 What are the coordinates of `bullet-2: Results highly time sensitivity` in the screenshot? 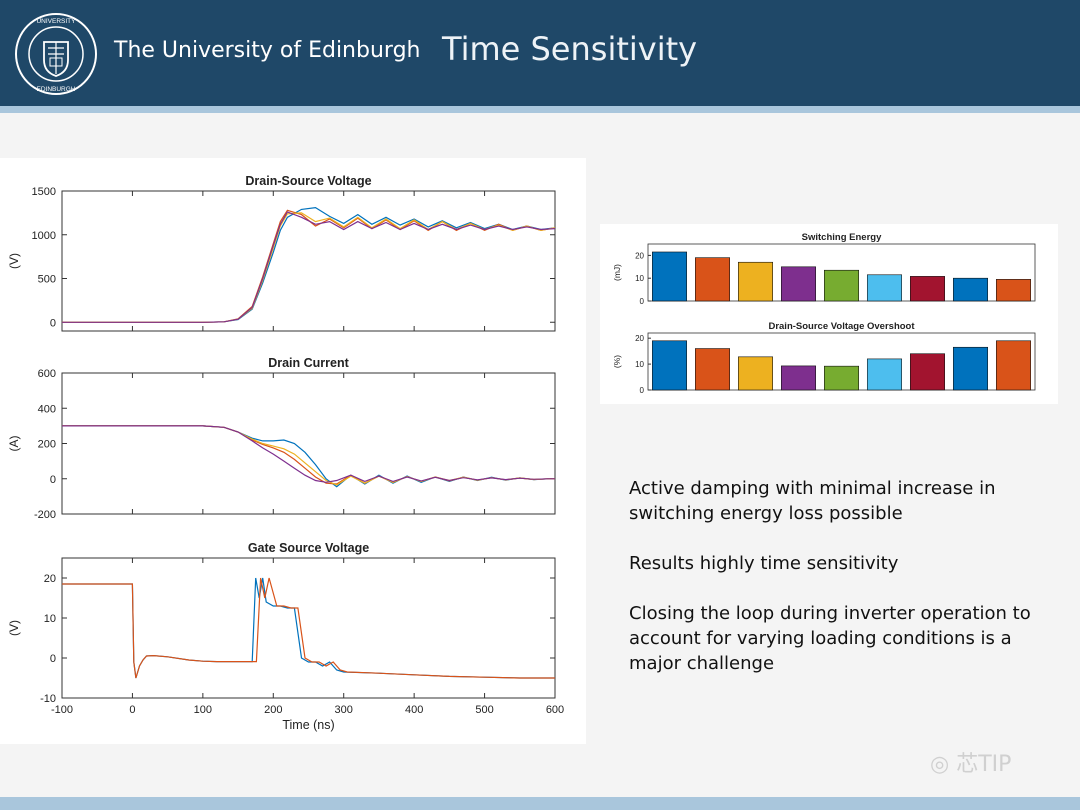 It's located at (764, 563).